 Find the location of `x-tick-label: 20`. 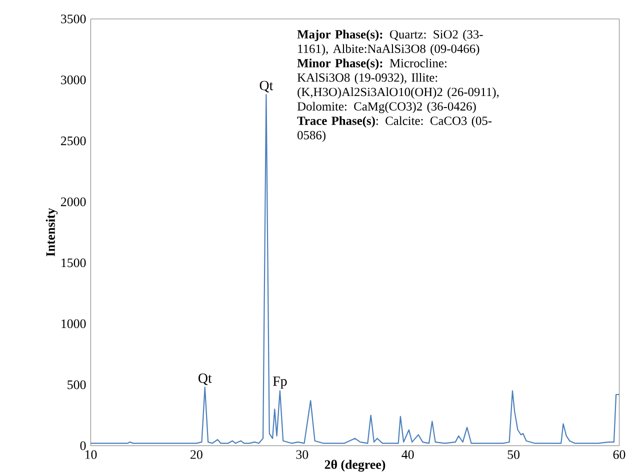

x-tick-label: 20 is located at coordinates (196, 454).